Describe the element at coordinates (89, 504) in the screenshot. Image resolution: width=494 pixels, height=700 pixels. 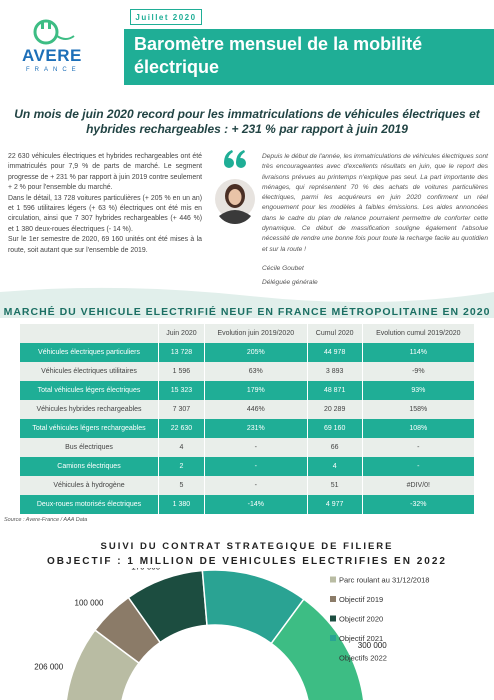
I see `table-cell: Deux-roues motorisés électriques` at that location.